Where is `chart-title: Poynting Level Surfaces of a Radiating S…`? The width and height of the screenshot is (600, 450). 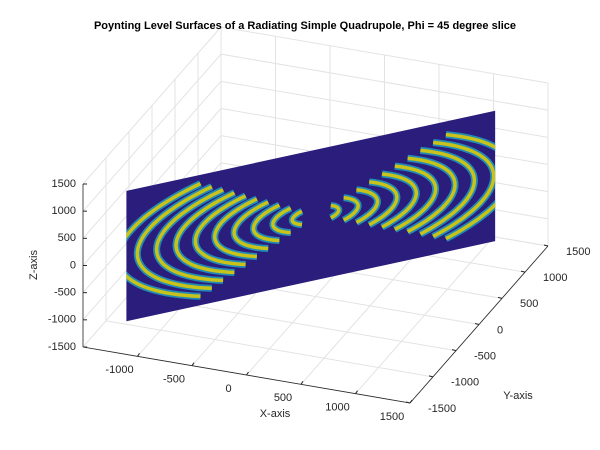
chart-title: Poynting Level Surfaces of a Radiating S… is located at coordinates (305, 26).